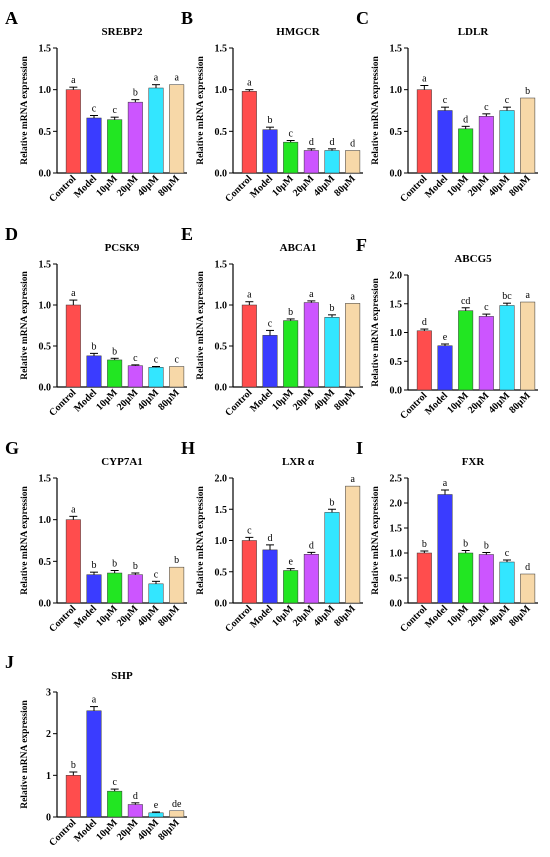 The width and height of the screenshot is (550, 857). Describe the element at coordinates (187, 234) in the screenshot. I see `panel-letter: E` at that location.